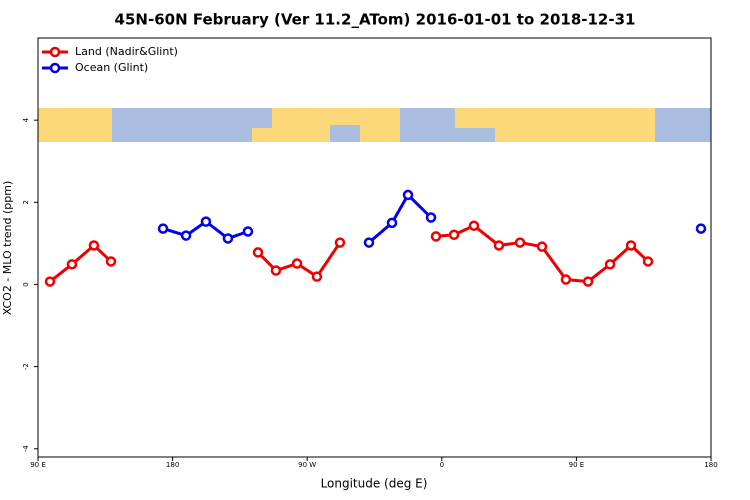  Describe the element at coordinates (126, 51) in the screenshot. I see `legend-label: Land (Nadir&Glint)` at that location.